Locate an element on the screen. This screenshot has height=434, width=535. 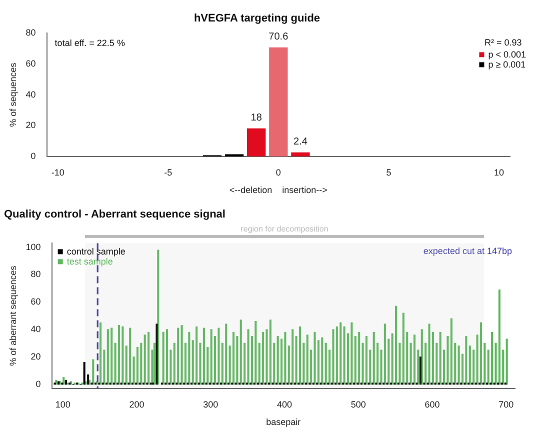
data-label: 18 is located at coordinates (256, 118).